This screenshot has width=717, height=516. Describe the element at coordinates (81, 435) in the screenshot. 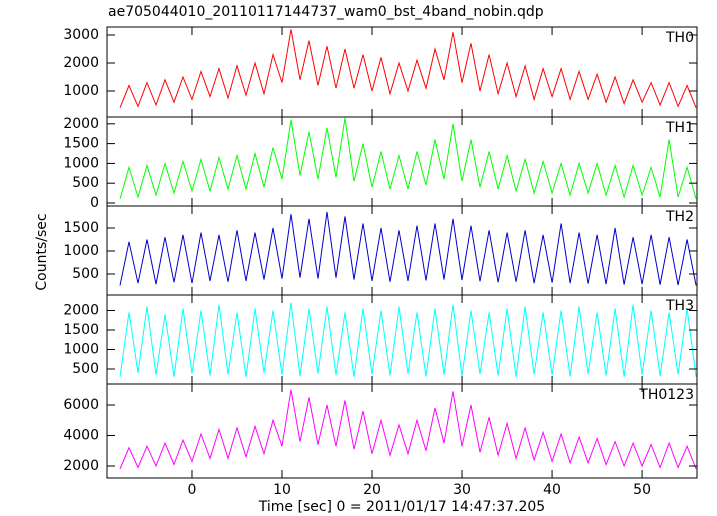

I see `y-tick-label: 4000` at that location.